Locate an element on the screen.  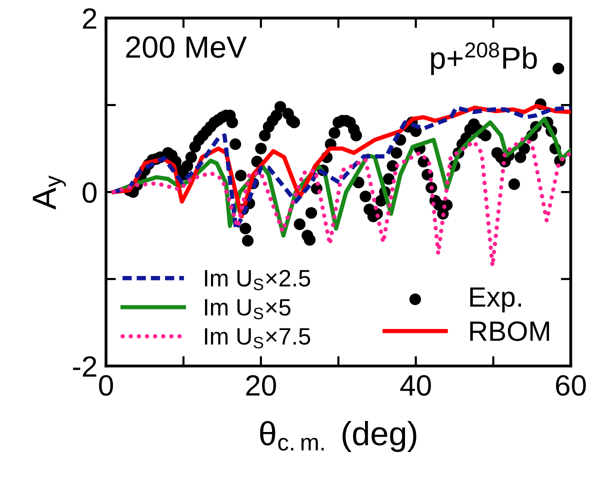
x-tick-label: 20 is located at coordinates (261, 385).